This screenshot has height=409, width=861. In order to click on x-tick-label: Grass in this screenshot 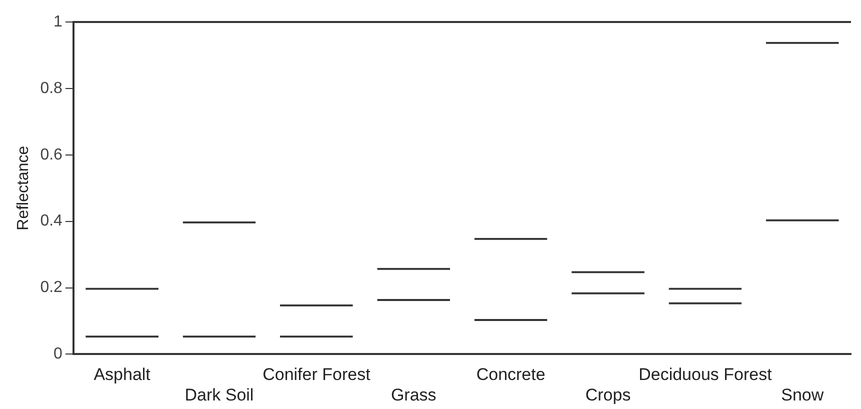, I will do `click(413, 394)`.